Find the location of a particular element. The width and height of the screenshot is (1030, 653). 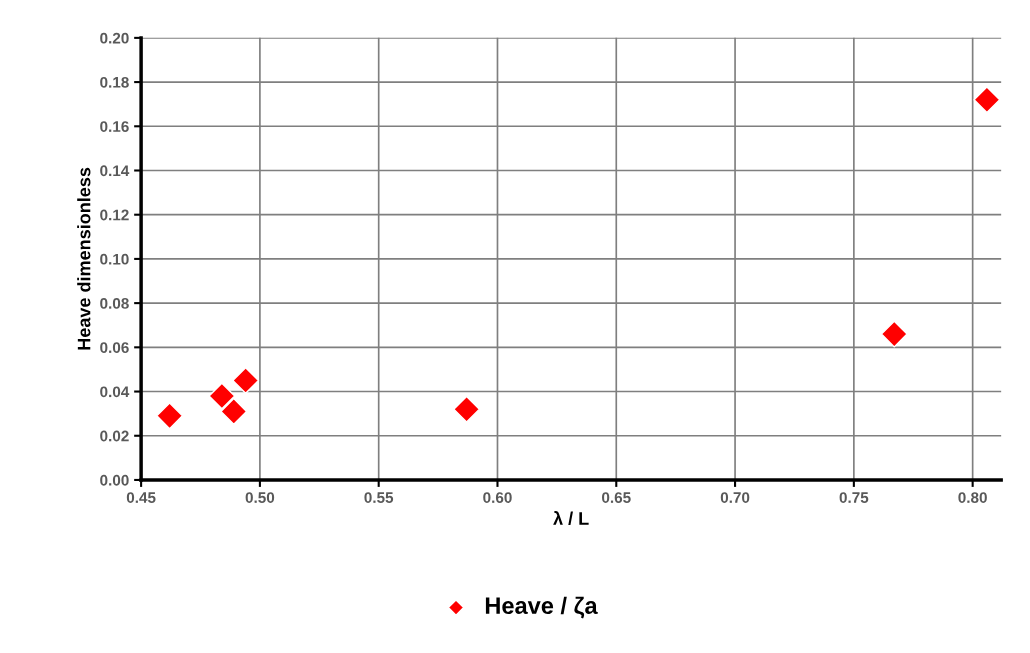

x-tick-label: 0.45 is located at coordinates (141, 497).